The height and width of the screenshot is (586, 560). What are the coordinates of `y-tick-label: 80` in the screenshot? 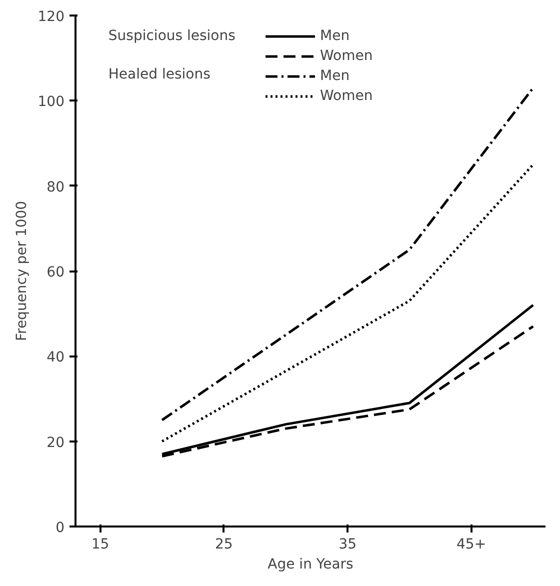 It's located at (55, 187).